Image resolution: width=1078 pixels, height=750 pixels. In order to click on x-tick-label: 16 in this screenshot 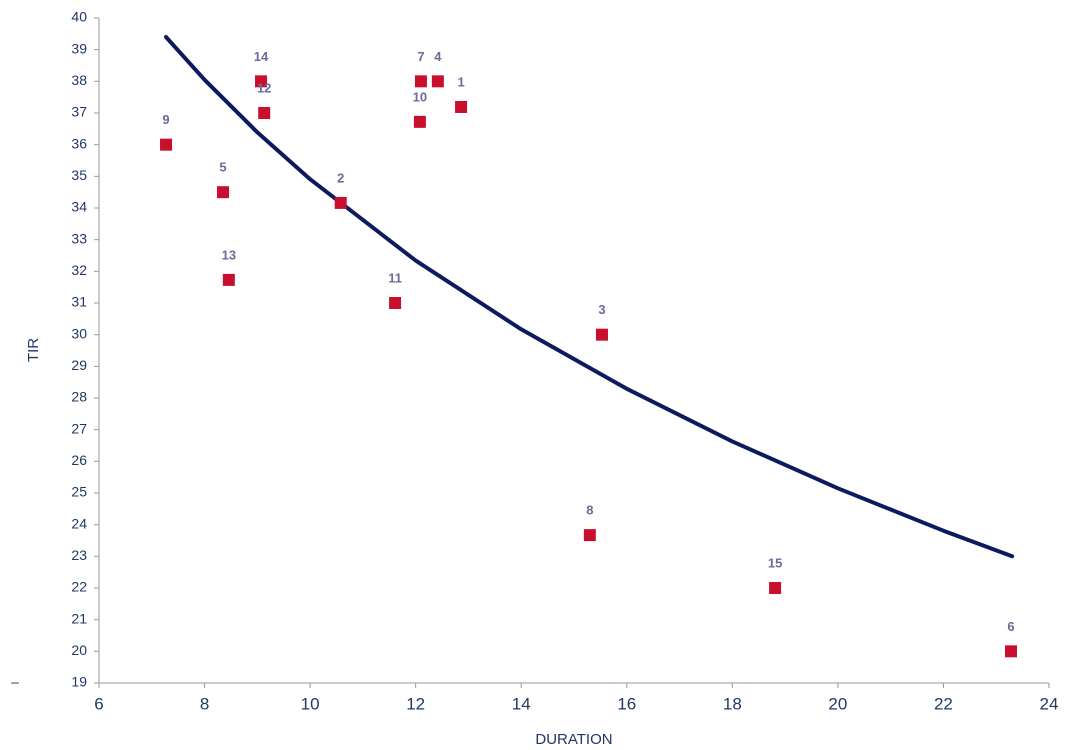, I will do `click(626, 703)`.